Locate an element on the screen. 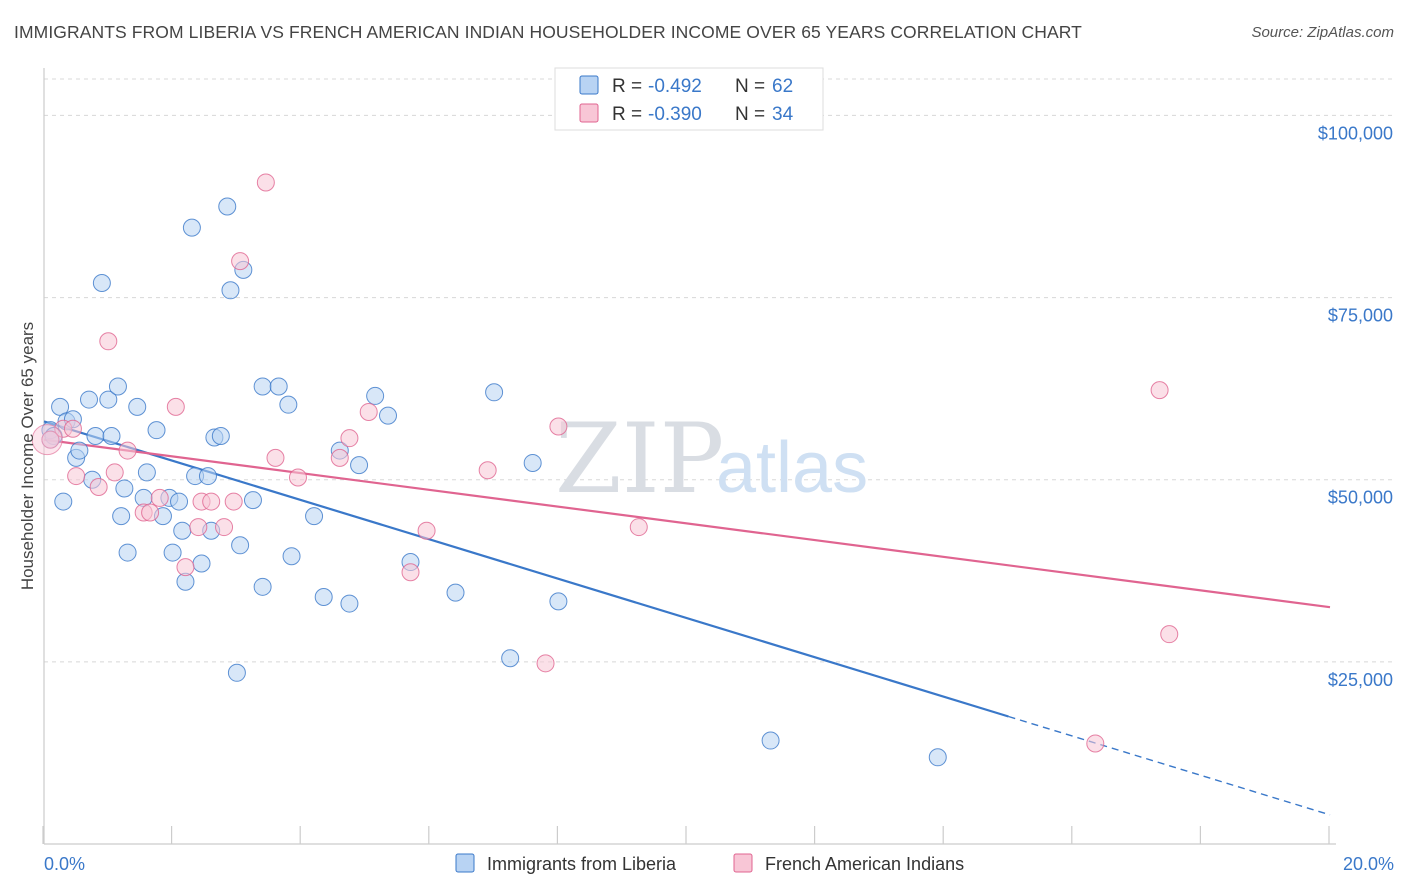 Image resolution: width=1406 pixels, height=892 pixels. point-cluster is located at coordinates (47, 440).